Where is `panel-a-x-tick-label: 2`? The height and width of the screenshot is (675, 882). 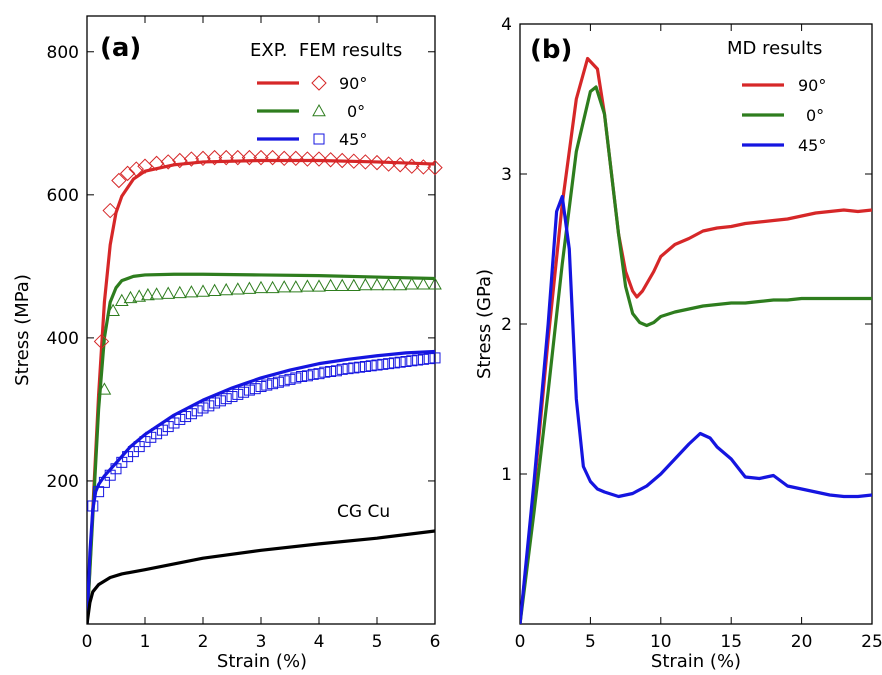 panel-a-x-tick-label: 2 is located at coordinates (203, 642).